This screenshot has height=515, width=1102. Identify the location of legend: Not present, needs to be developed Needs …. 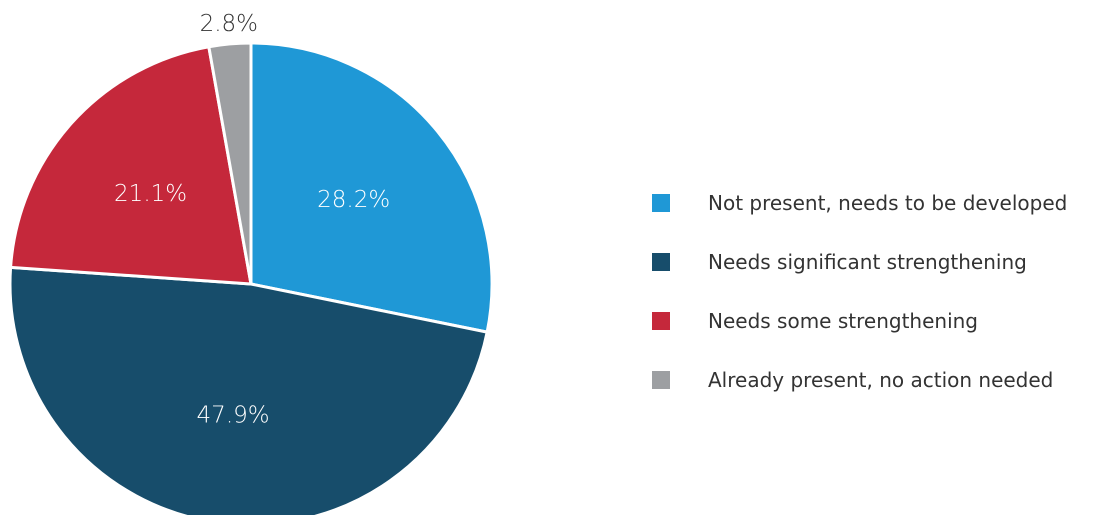
(859, 291).